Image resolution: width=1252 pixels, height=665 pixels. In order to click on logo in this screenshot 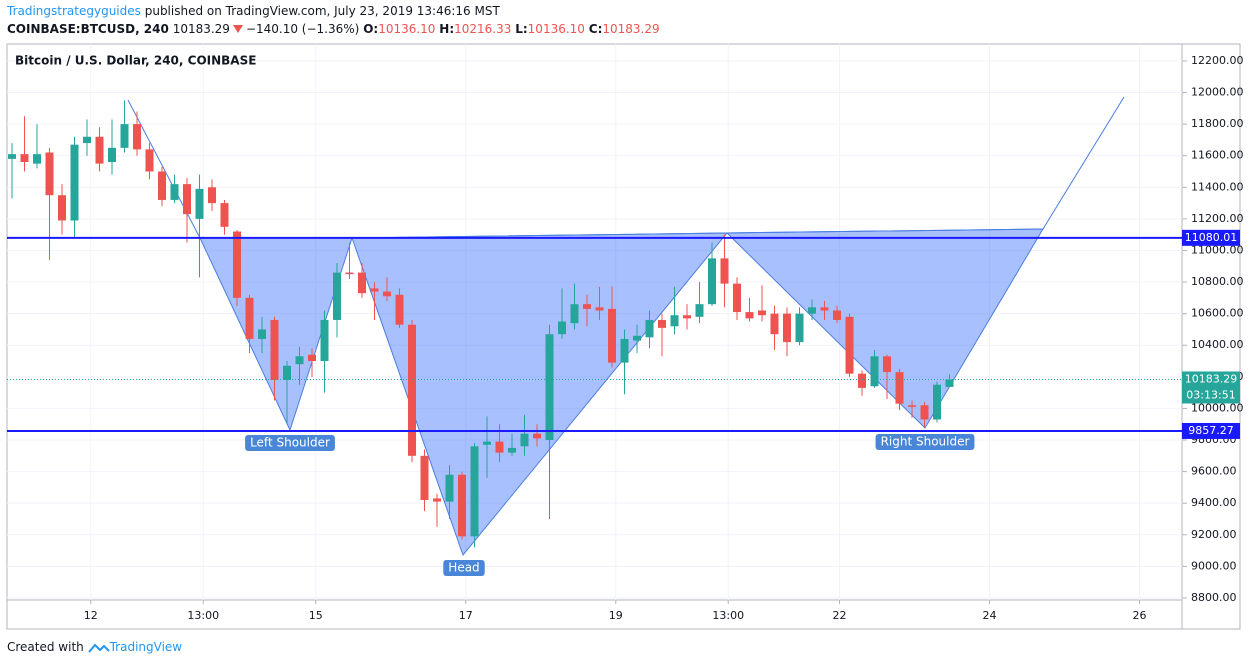, I will do `click(98, 648)`.